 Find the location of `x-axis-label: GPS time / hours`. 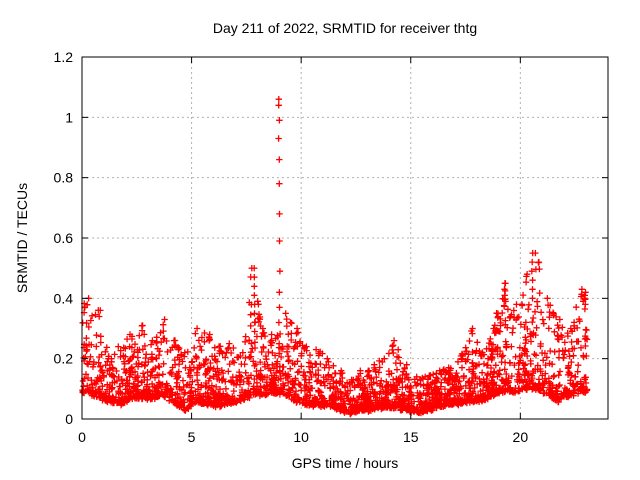

x-axis-label: GPS time / hours is located at coordinates (345, 463).